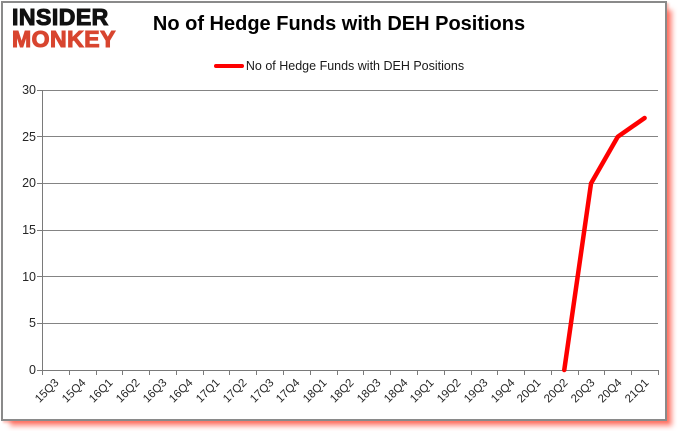  Describe the element at coordinates (60, 17) in the screenshot. I see `logo-line-insider: INSIDER` at that location.